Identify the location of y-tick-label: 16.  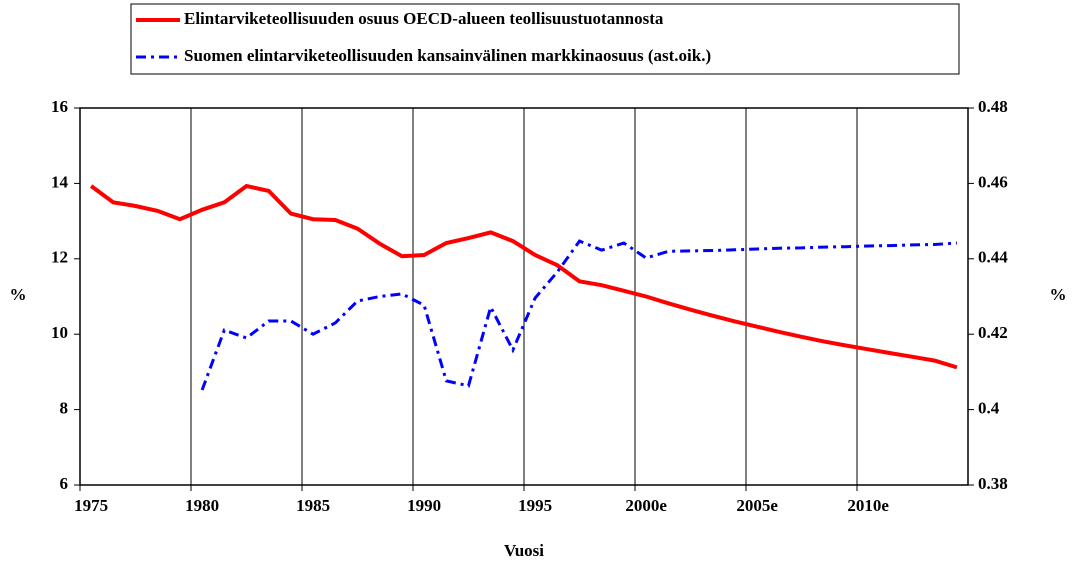
(59, 106).